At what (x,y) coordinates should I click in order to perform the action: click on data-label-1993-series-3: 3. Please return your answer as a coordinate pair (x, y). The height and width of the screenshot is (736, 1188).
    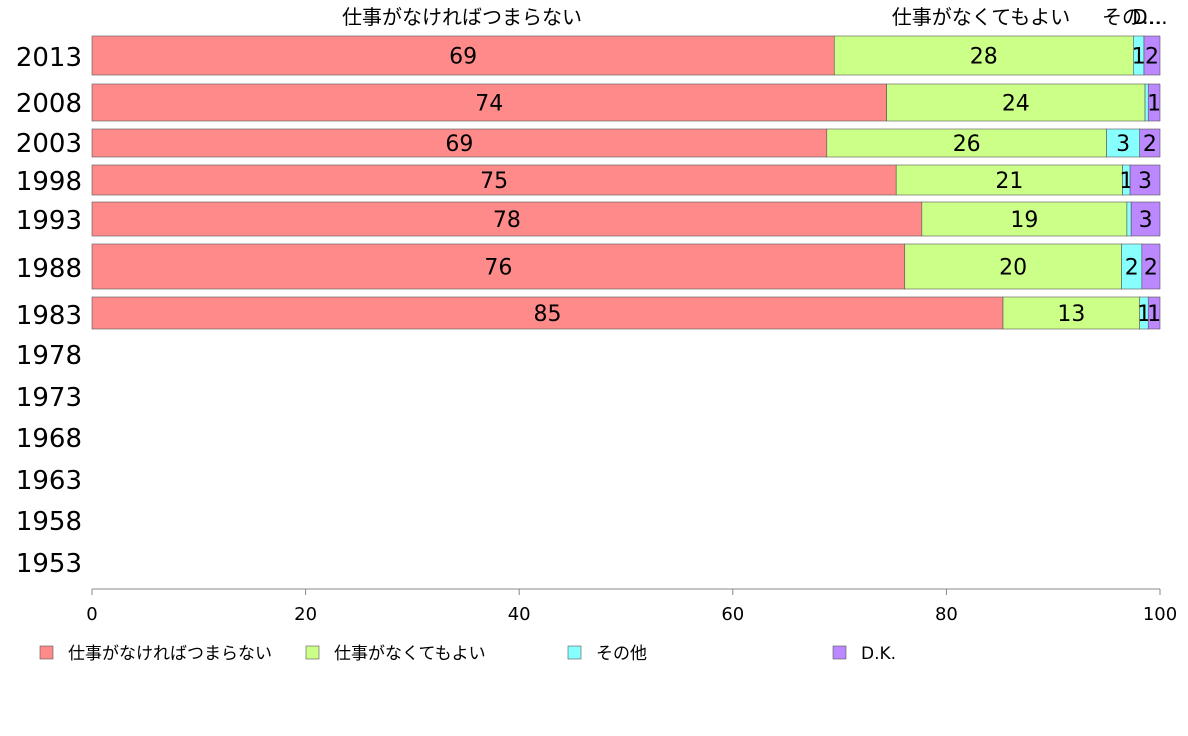
    Looking at the image, I should click on (1146, 220).